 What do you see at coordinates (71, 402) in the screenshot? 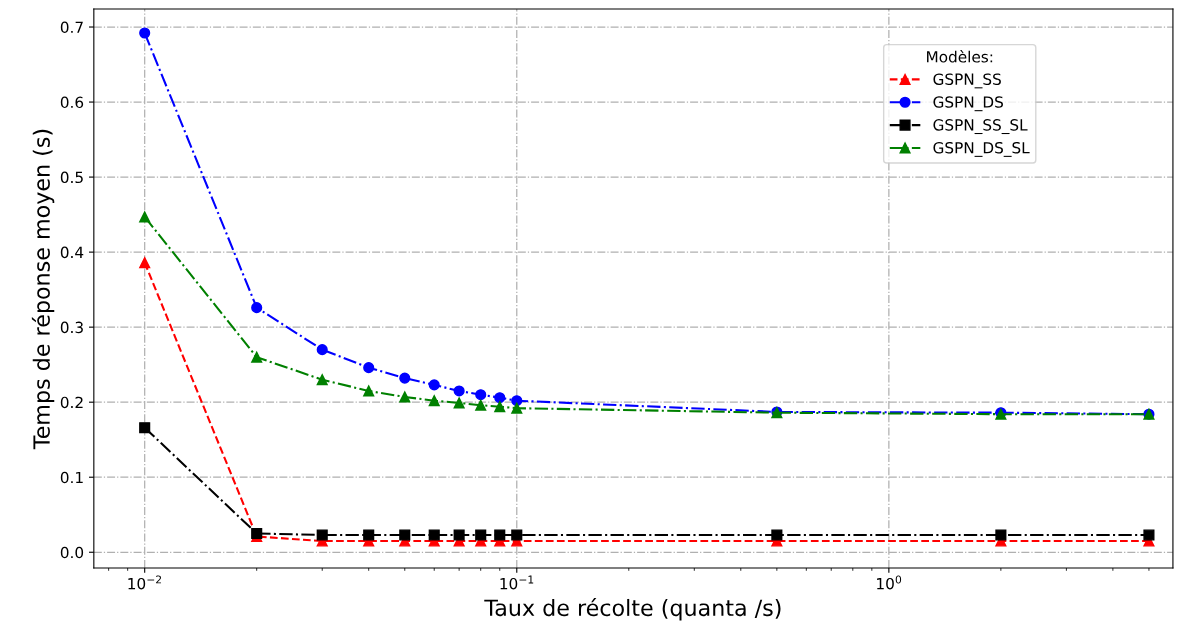
I see `y-tick-label: 0.2` at bounding box center [71, 402].